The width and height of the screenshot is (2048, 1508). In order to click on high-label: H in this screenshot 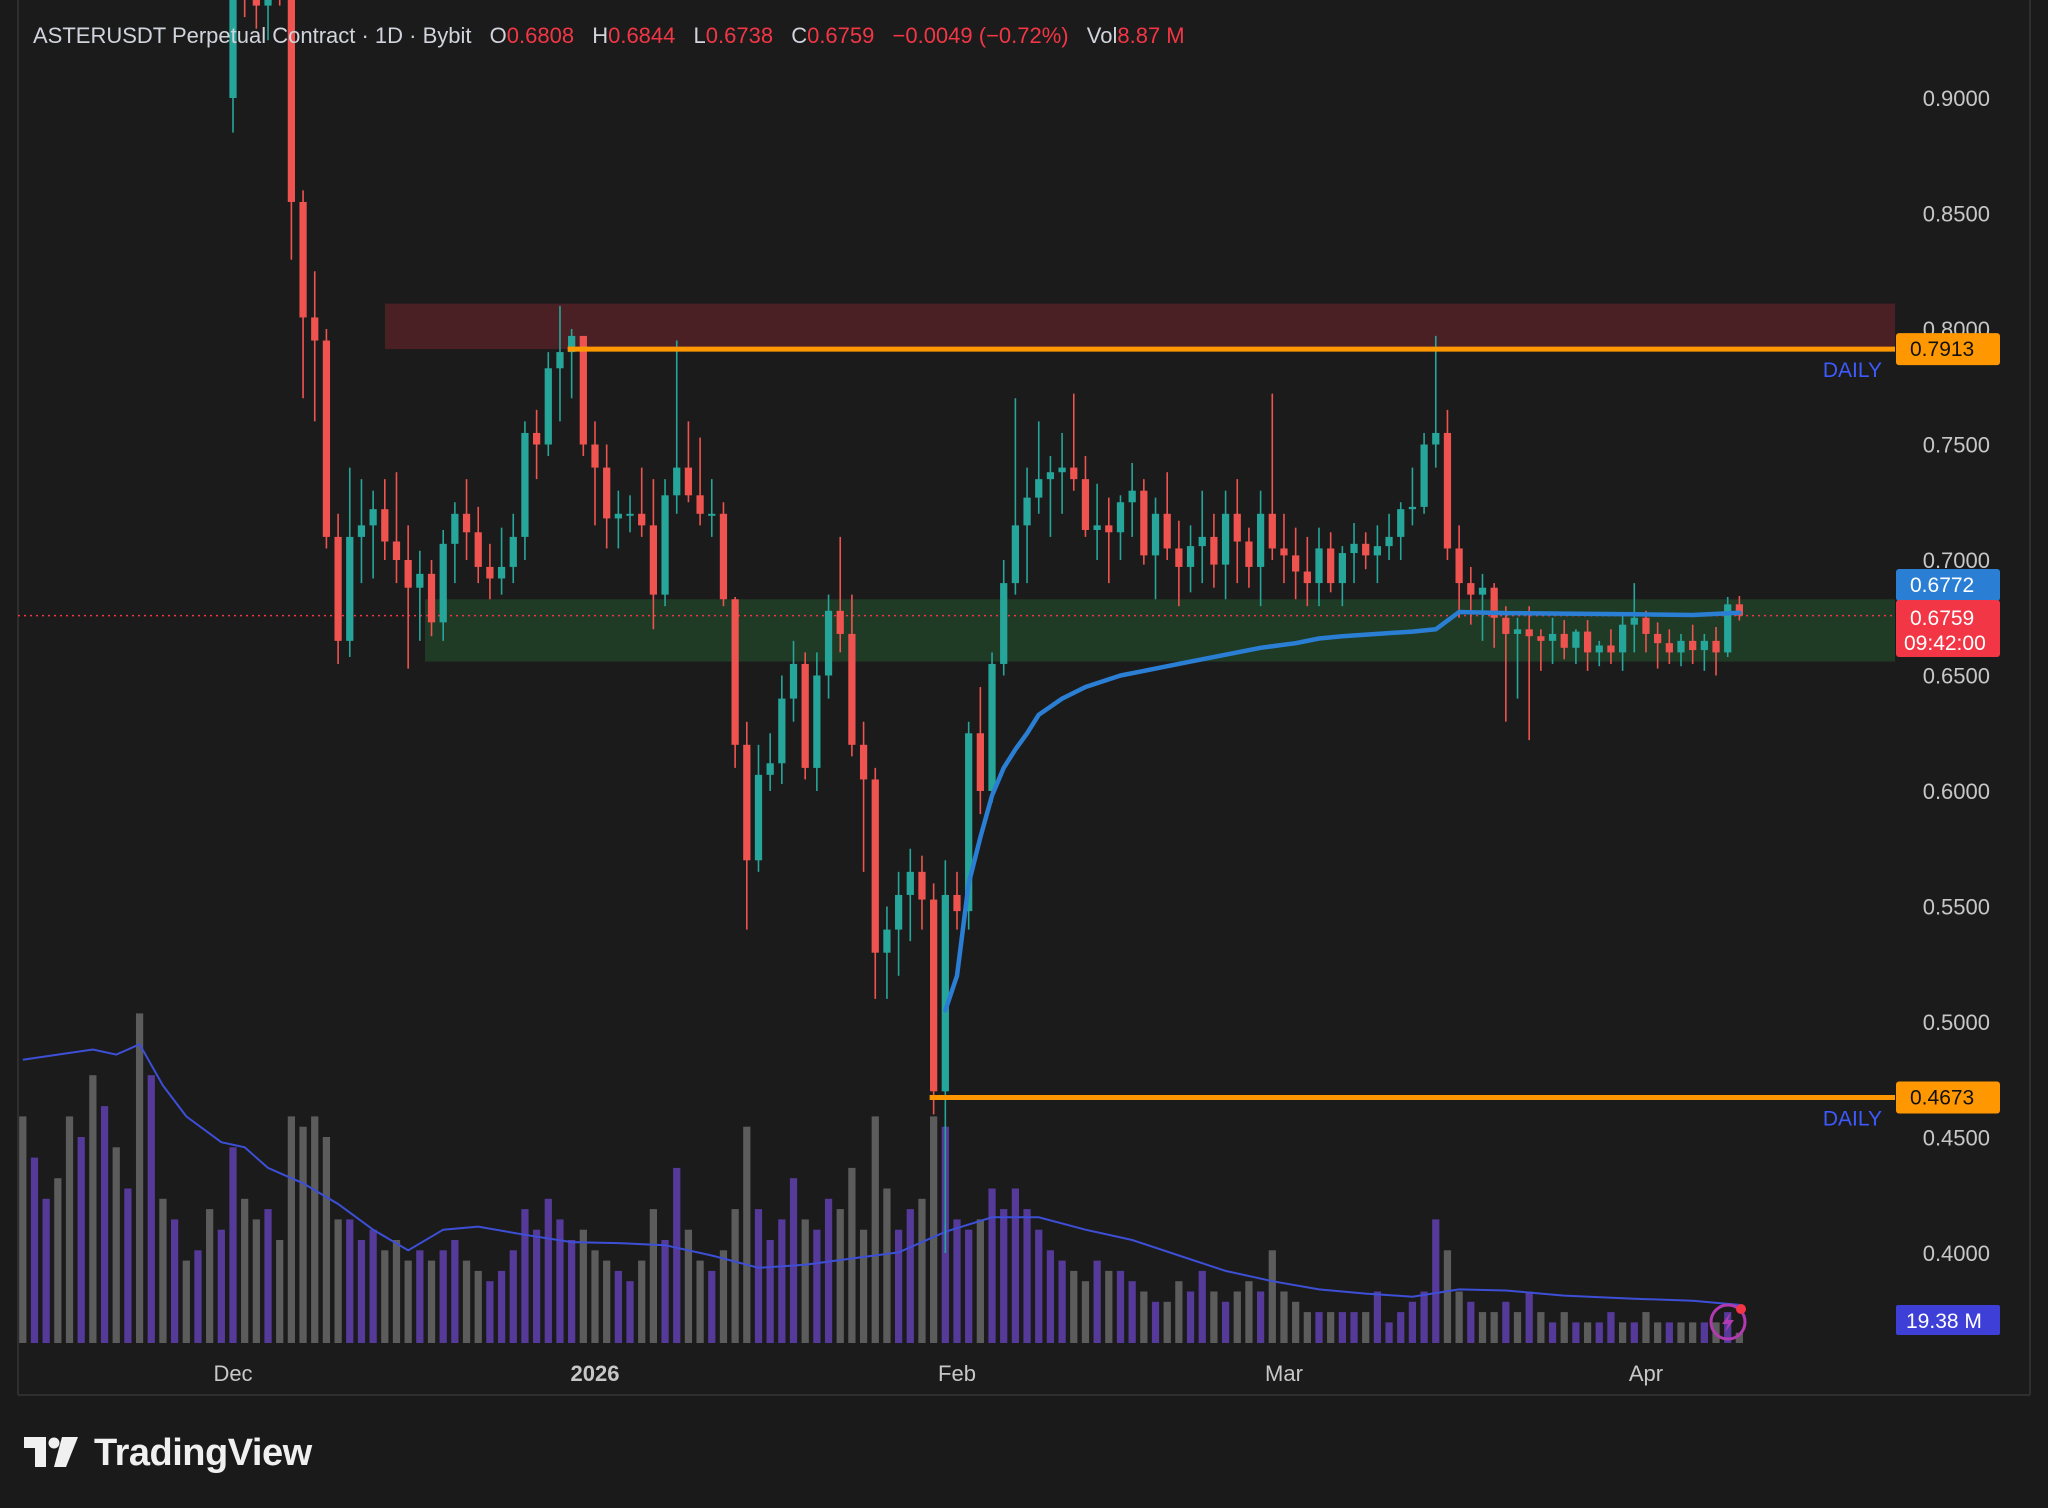, I will do `click(600, 35)`.